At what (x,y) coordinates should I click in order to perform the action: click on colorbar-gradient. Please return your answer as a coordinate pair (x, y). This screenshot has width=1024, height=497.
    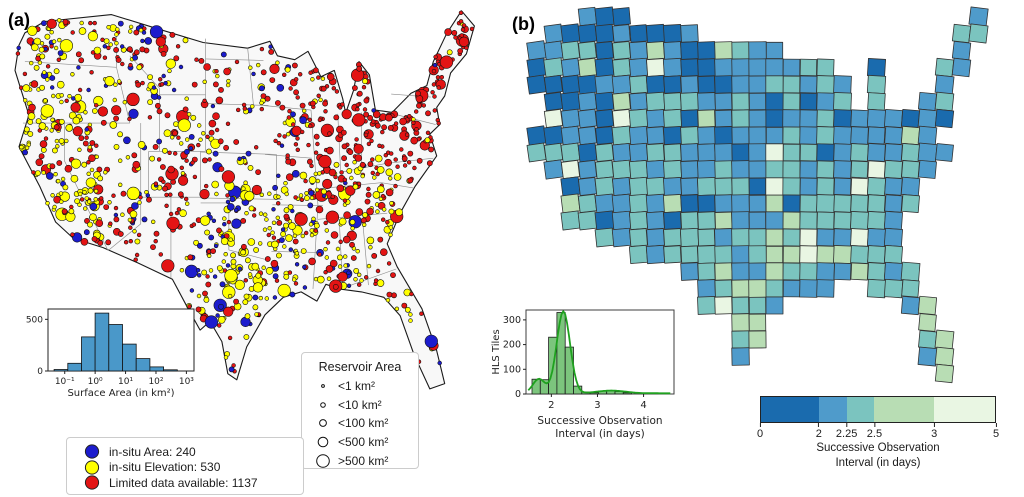
    Looking at the image, I should click on (878, 409).